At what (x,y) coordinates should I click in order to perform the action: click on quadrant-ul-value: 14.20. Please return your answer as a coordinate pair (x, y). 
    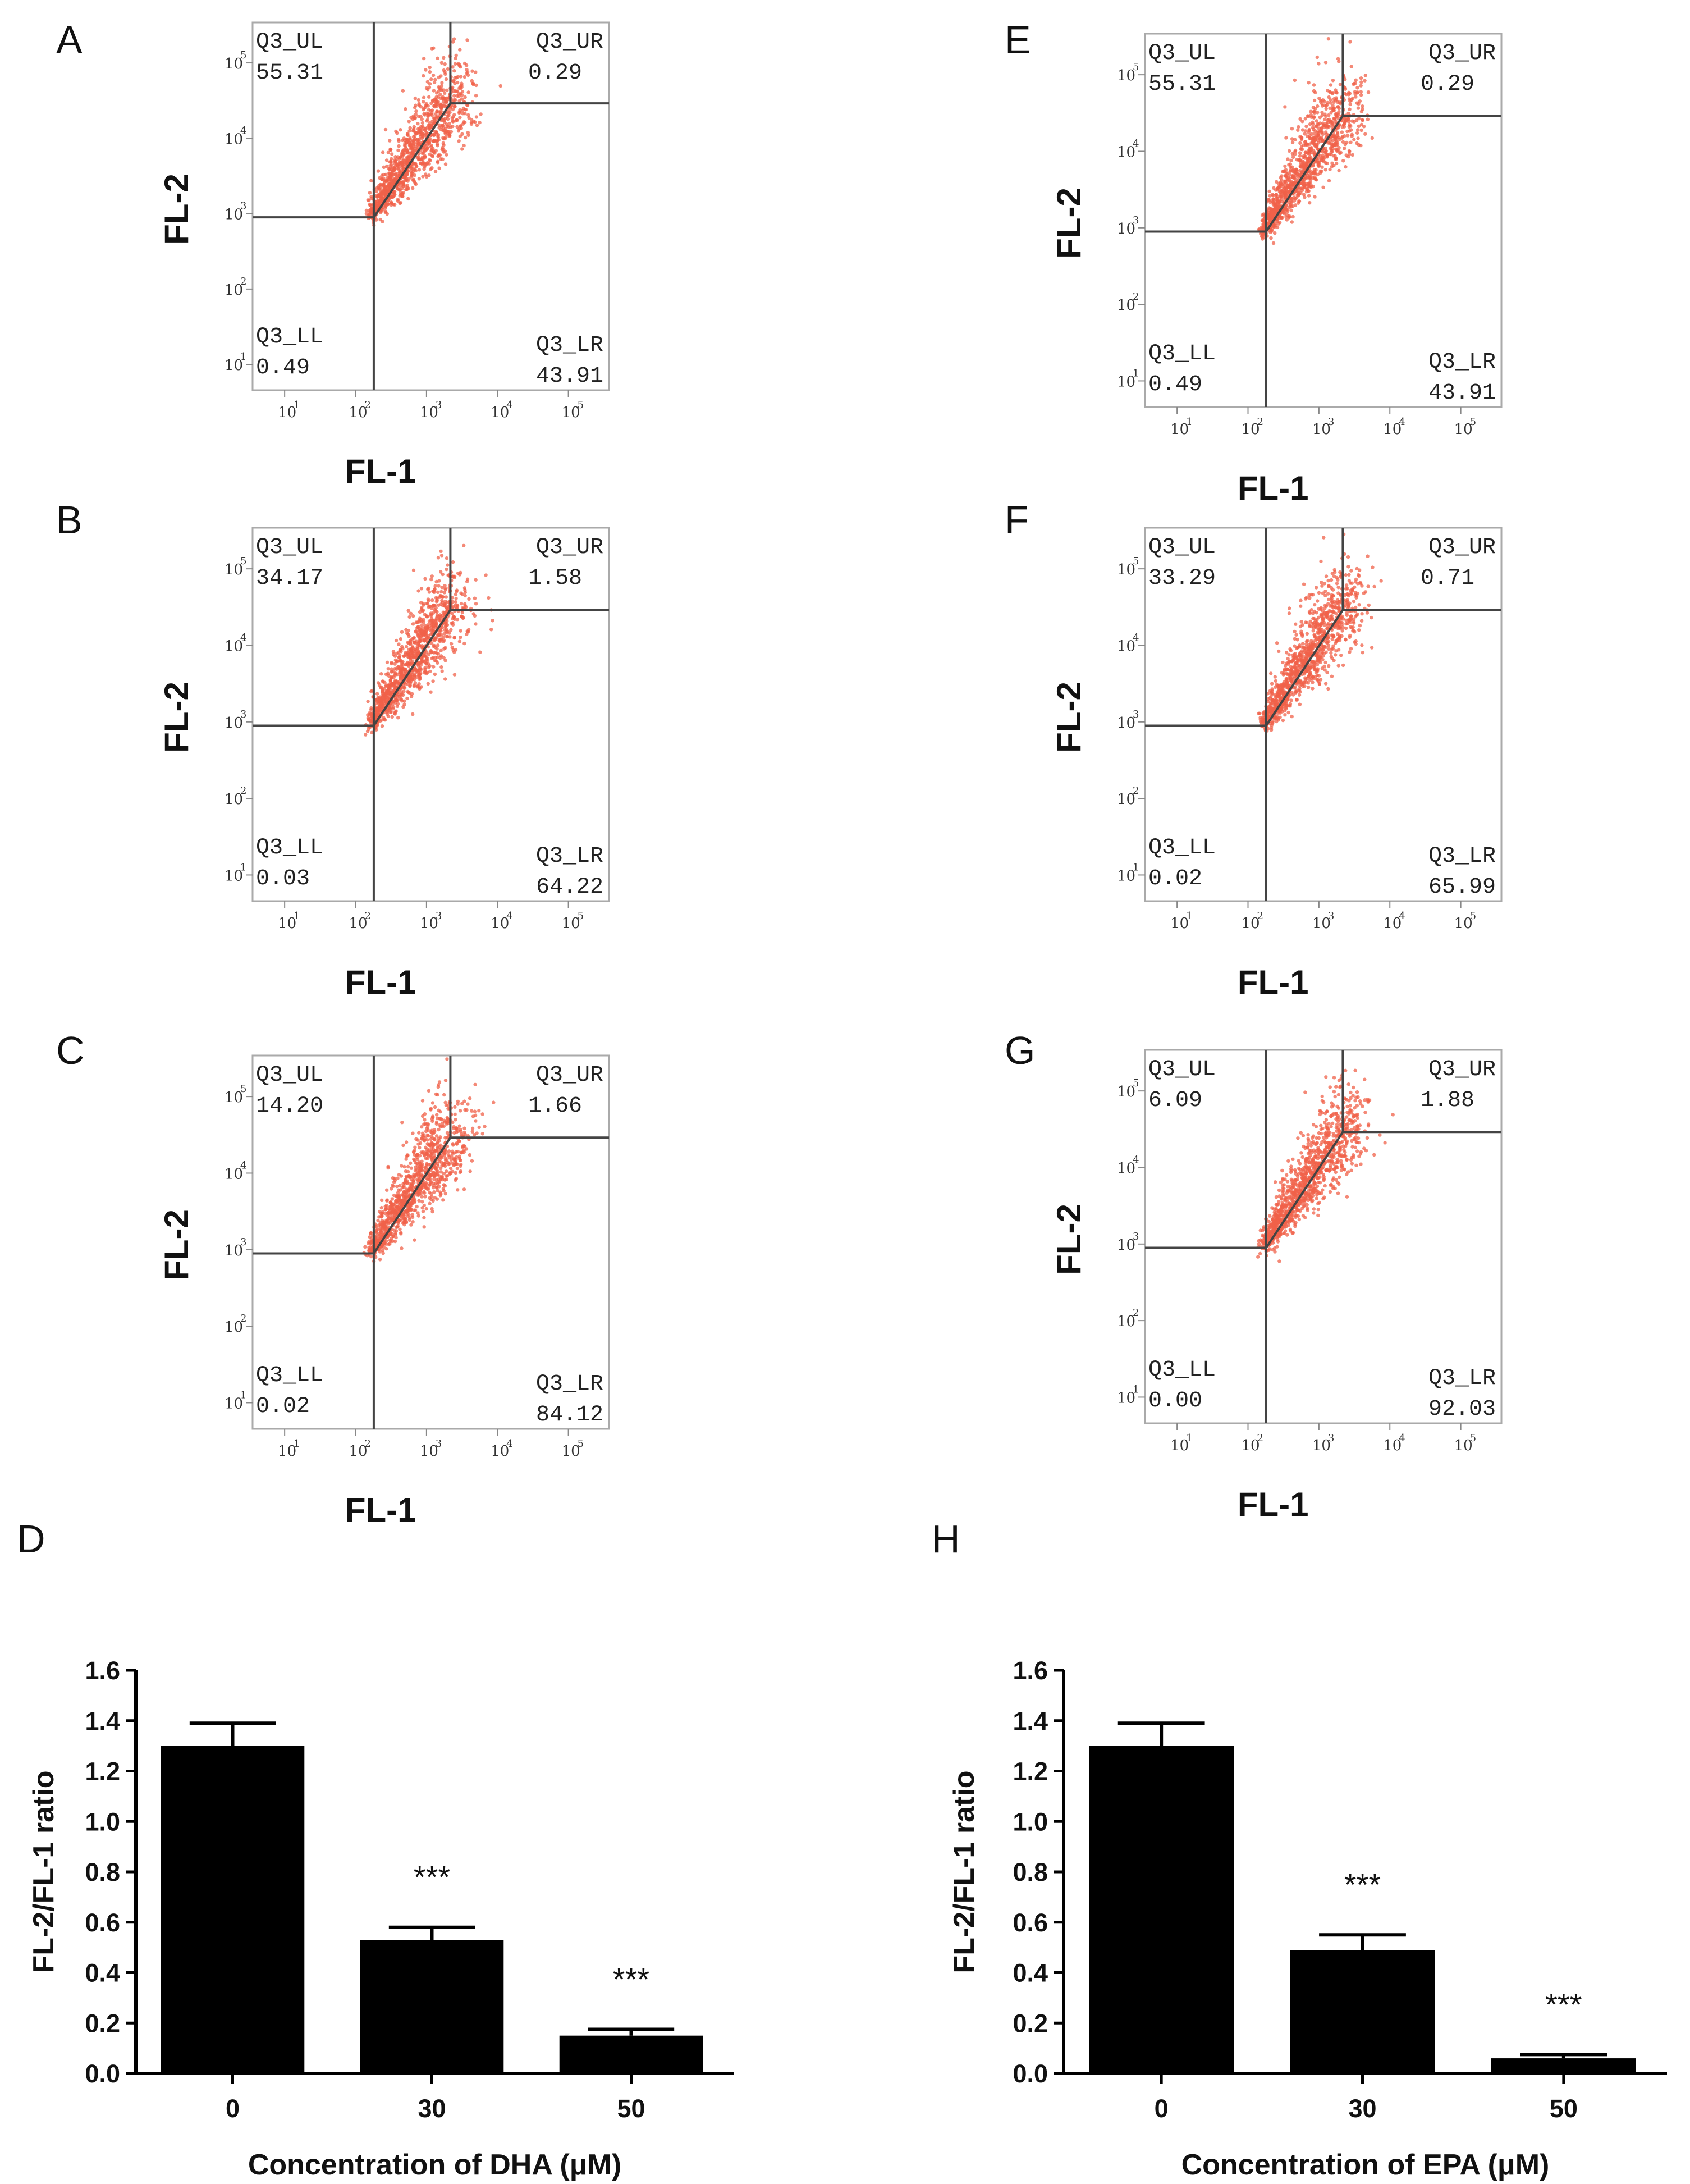
    Looking at the image, I should click on (289, 1106).